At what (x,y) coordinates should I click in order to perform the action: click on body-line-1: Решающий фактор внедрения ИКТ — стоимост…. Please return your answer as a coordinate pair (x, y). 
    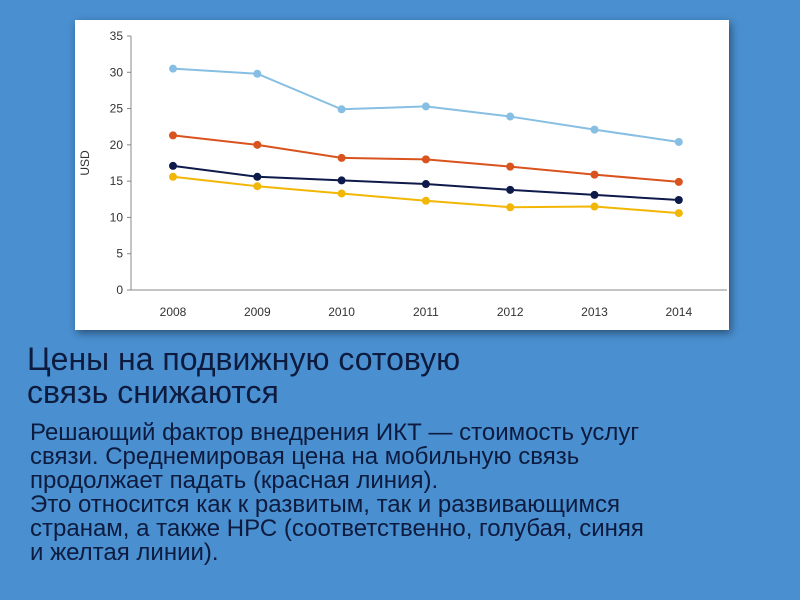
    Looking at the image, I should click on (335, 432).